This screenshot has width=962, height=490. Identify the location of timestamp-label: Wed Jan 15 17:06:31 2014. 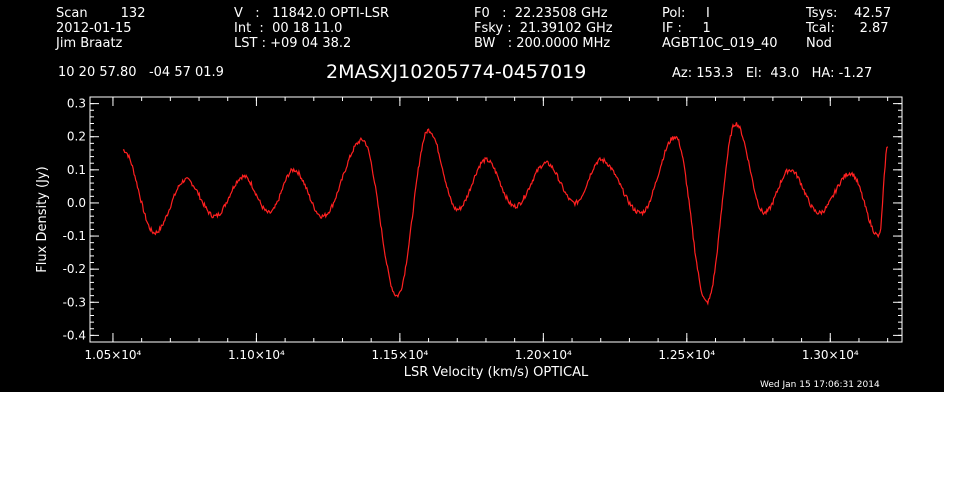
(820, 385).